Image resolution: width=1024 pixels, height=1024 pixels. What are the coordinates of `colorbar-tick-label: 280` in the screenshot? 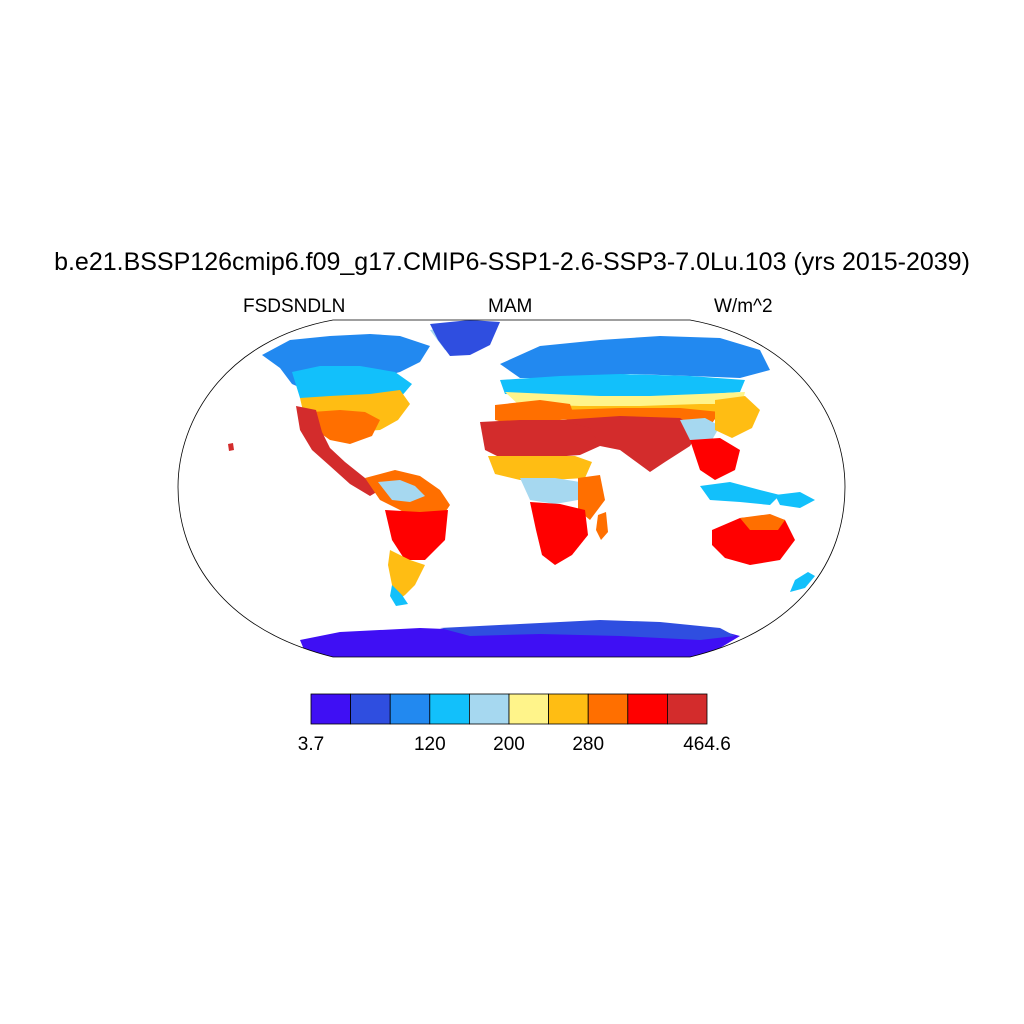 It's located at (588, 745).